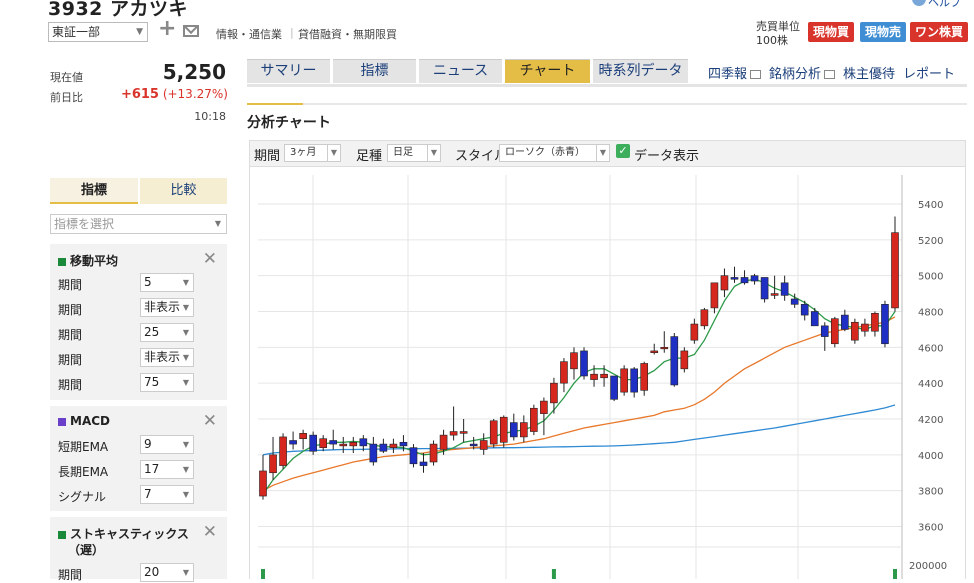 This screenshot has width=974, height=583. Describe the element at coordinates (62, 261) in the screenshot. I see `ma-color-marker` at that location.